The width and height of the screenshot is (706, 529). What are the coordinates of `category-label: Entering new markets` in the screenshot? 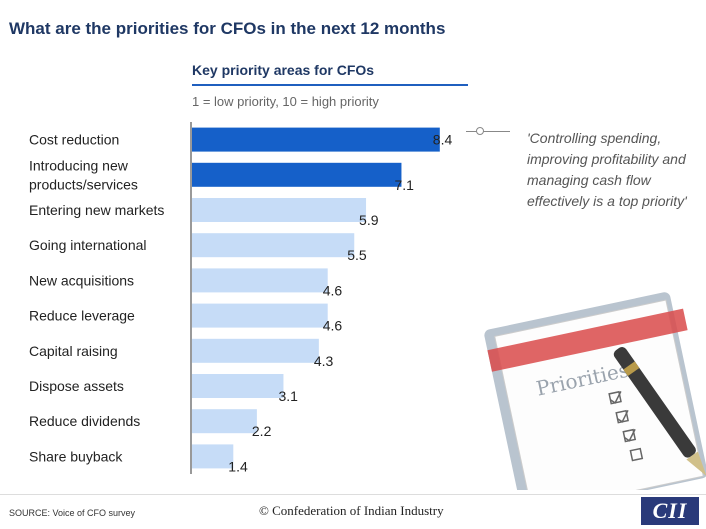 It's located at (96, 210).